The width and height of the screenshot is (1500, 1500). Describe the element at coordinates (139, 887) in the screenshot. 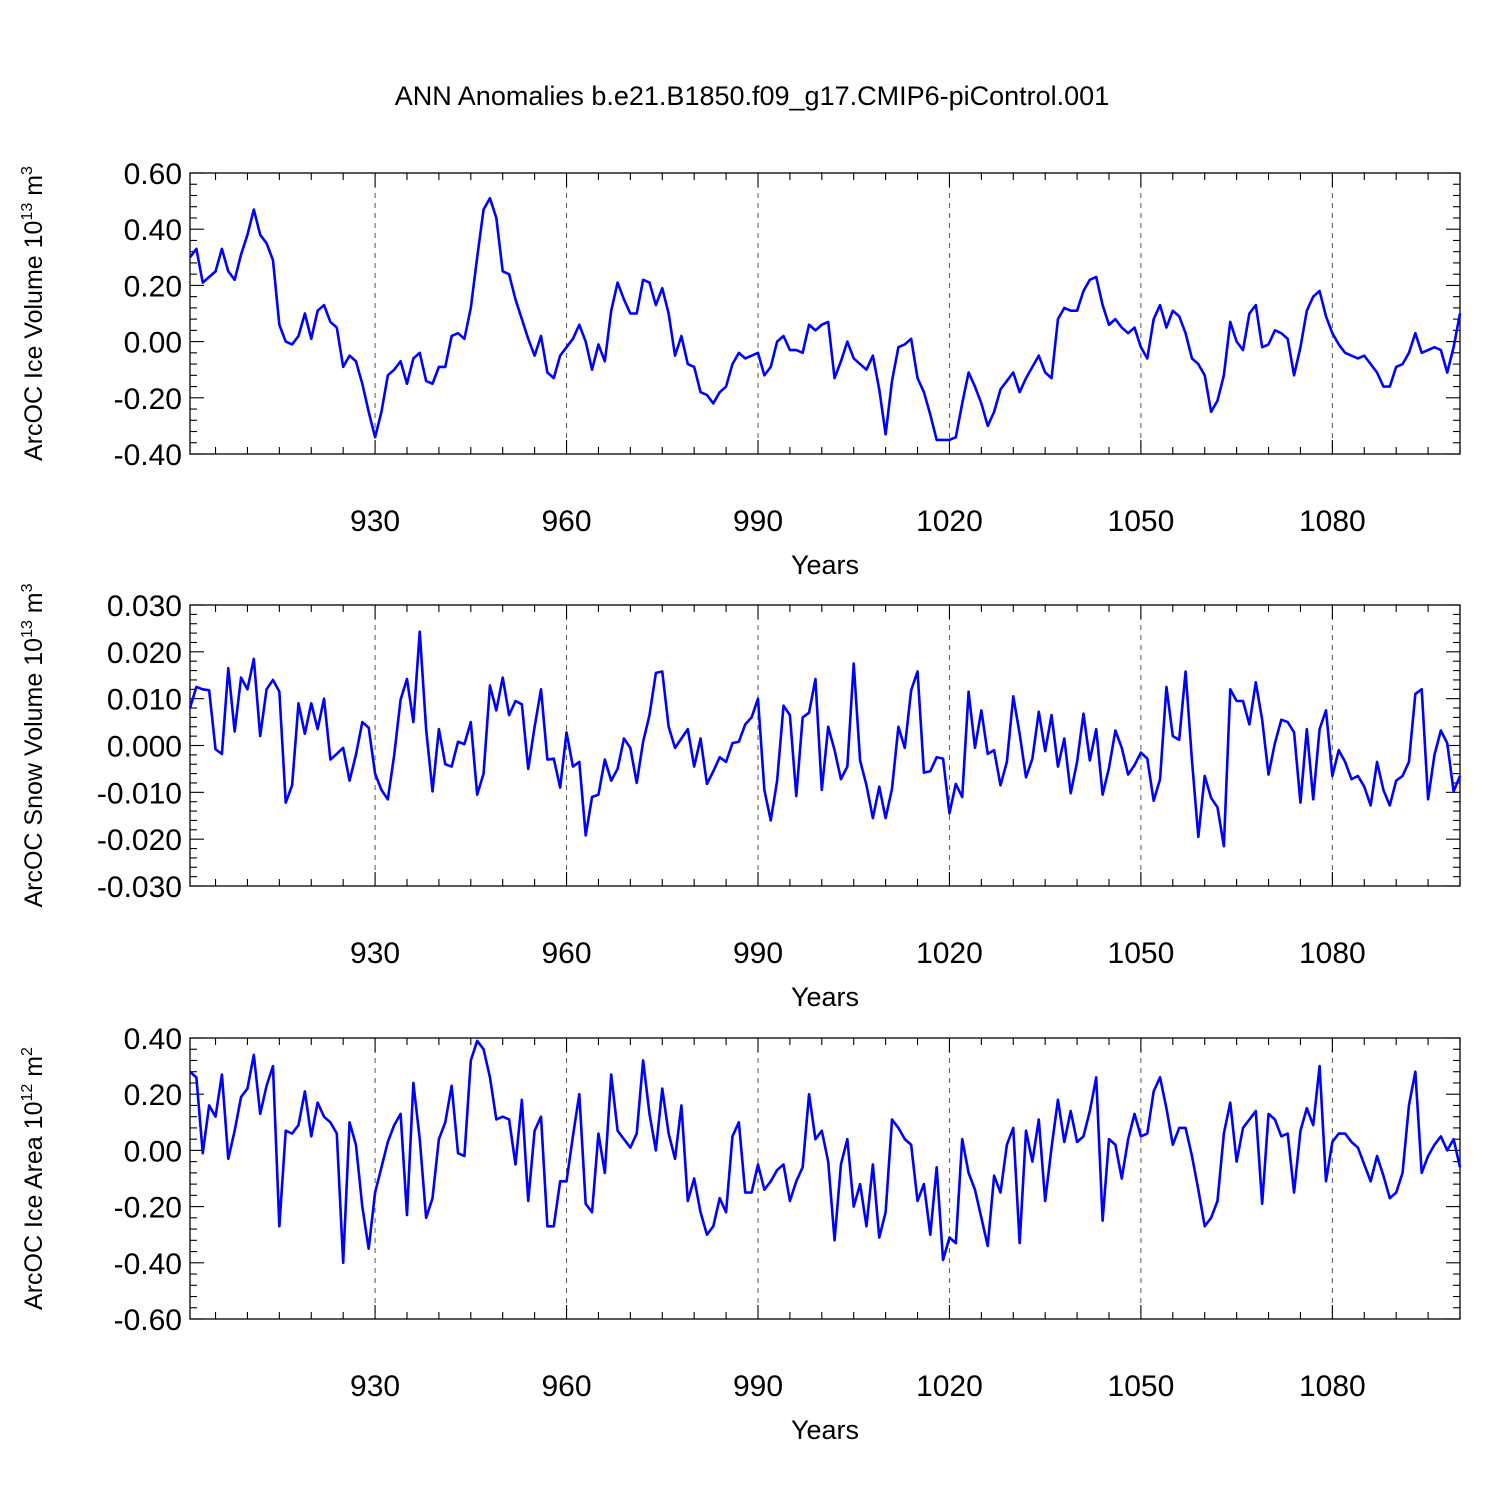

I see `y-tick-label: -0.030` at that location.